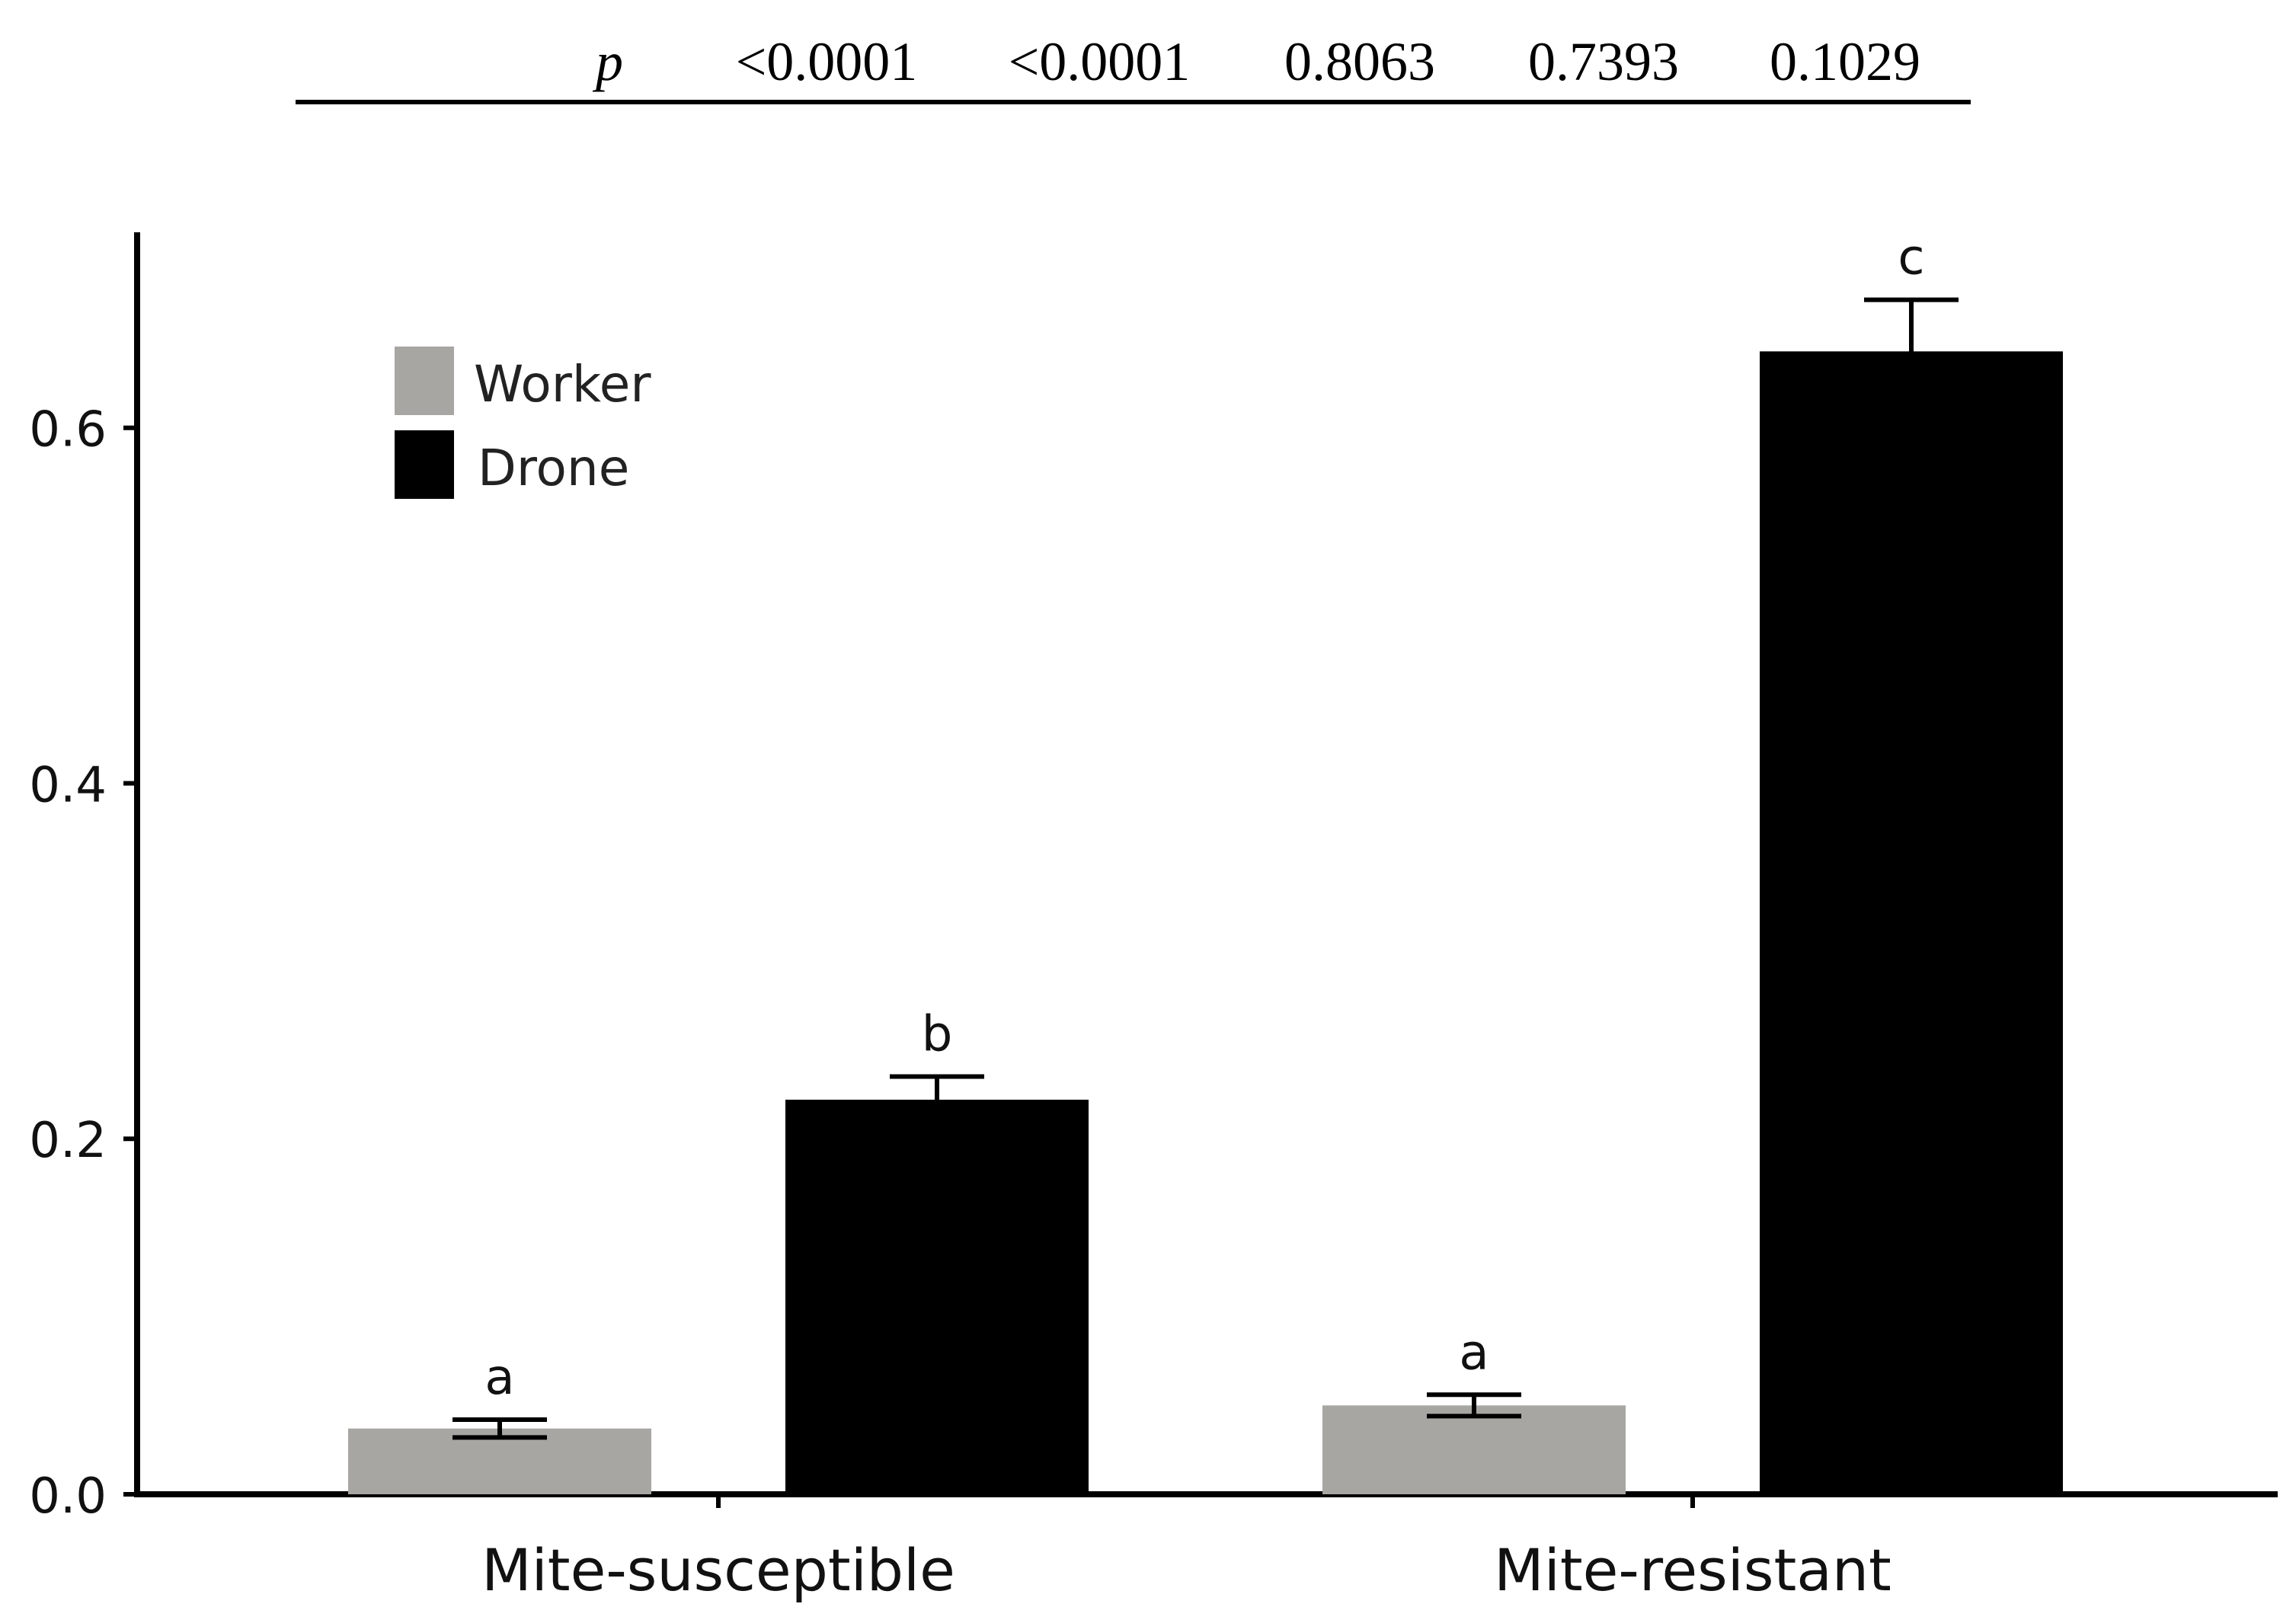  Describe the element at coordinates (424, 381) in the screenshot. I see `legend-swatch-worker` at that location.